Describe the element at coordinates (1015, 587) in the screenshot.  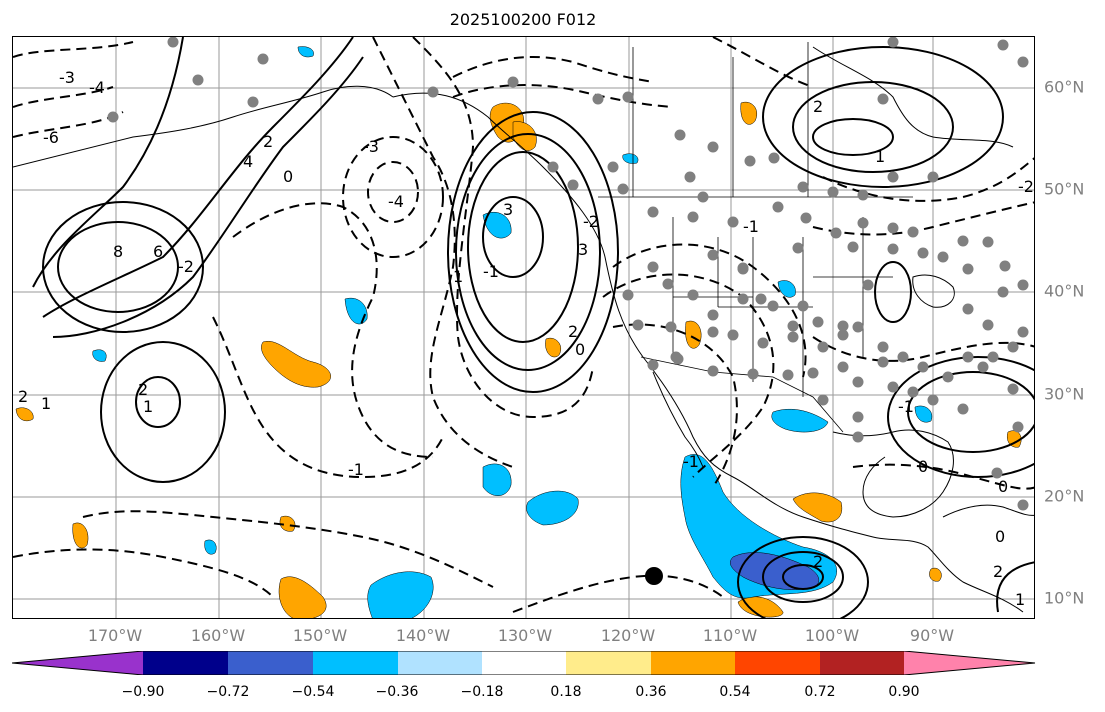
I see `contour-southeast` at that location.